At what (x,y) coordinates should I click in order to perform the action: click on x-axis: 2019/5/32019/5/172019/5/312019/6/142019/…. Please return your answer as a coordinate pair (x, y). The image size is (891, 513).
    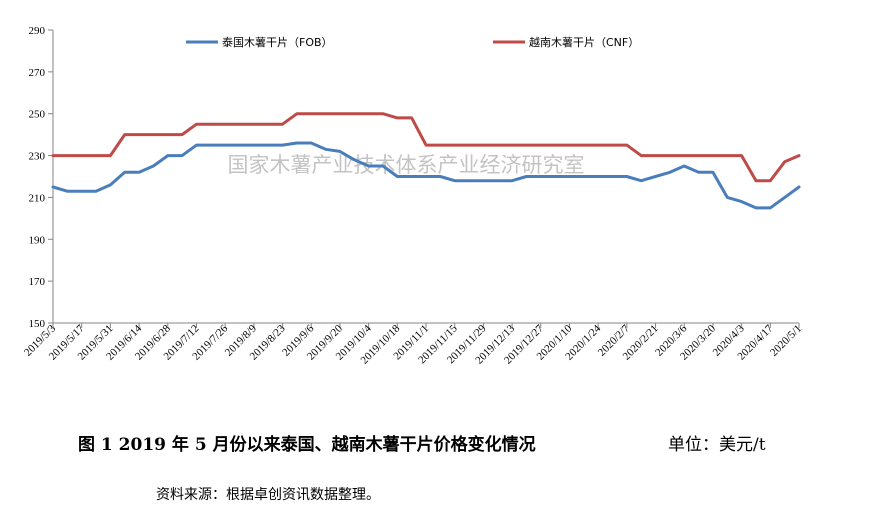
    Looking at the image, I should click on (413, 344).